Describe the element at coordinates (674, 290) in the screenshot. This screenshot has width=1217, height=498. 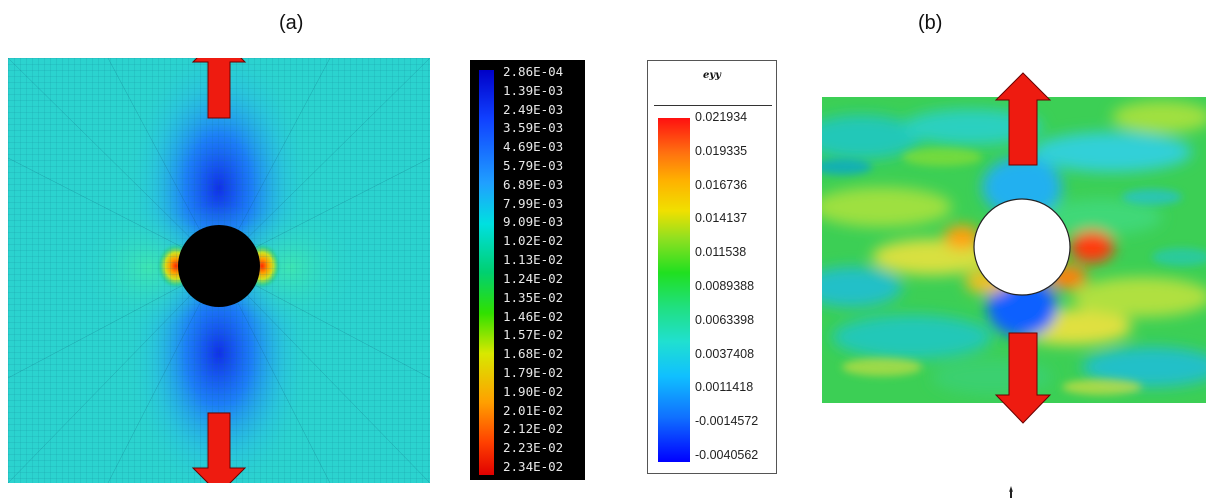
I see `legend-b-gradient` at that location.